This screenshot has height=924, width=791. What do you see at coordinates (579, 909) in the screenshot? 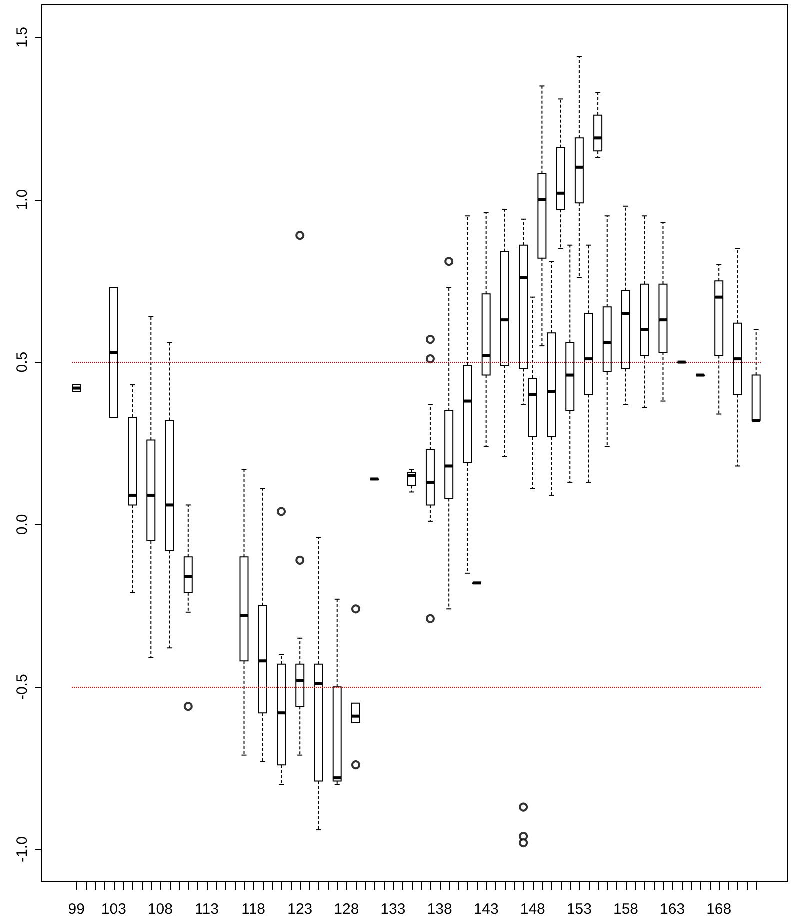
I see `x-tick-label: 153` at bounding box center [579, 909].